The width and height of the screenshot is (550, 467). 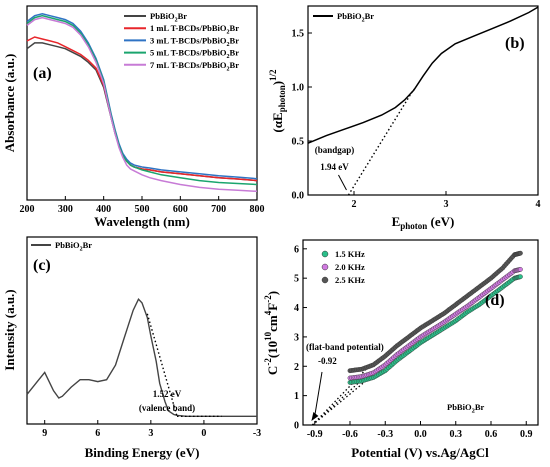 I want to click on panel-a-xtick-0-label: 200, so click(x=27, y=209).